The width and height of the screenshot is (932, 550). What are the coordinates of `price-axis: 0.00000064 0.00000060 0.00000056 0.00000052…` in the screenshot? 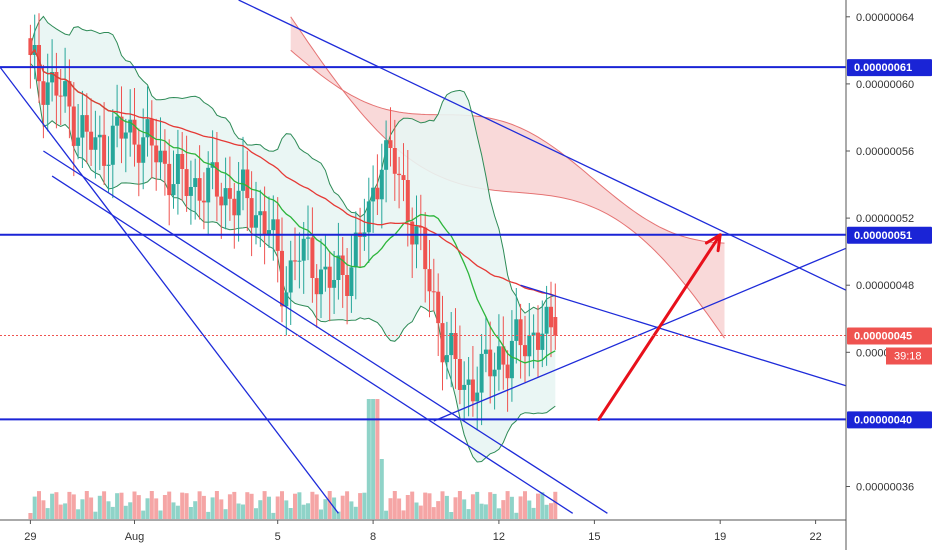 It's located at (888, 275).